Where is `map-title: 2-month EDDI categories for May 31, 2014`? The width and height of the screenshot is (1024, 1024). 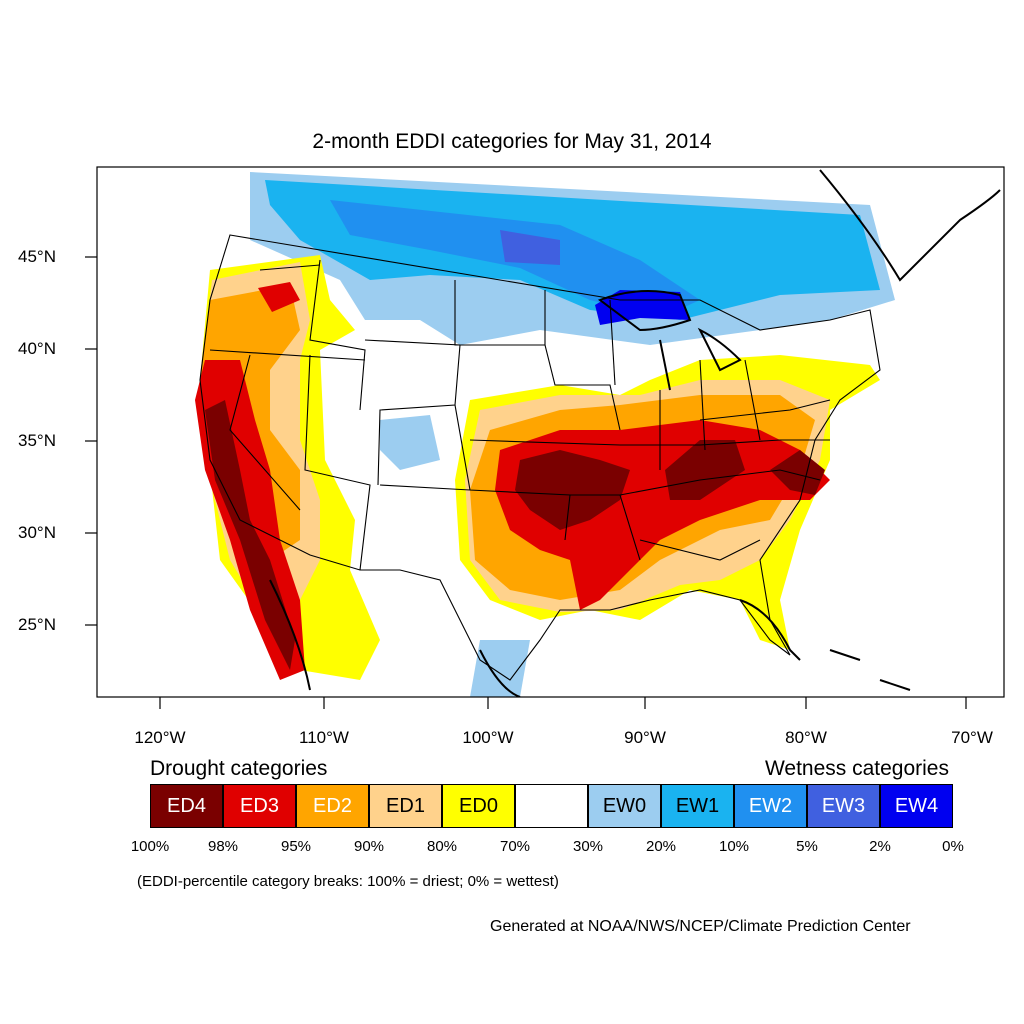 map-title: 2-month EDDI categories for May 31, 2014 is located at coordinates (512, 141).